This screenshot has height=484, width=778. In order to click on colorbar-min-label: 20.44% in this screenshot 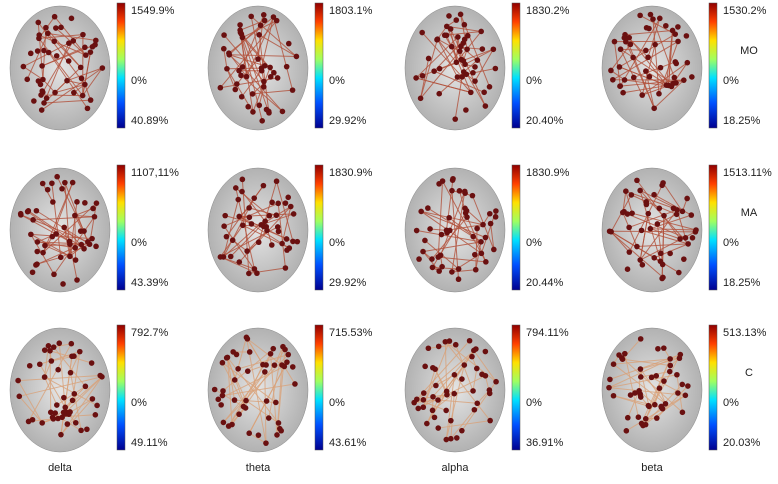, I will do `click(545, 283)`.